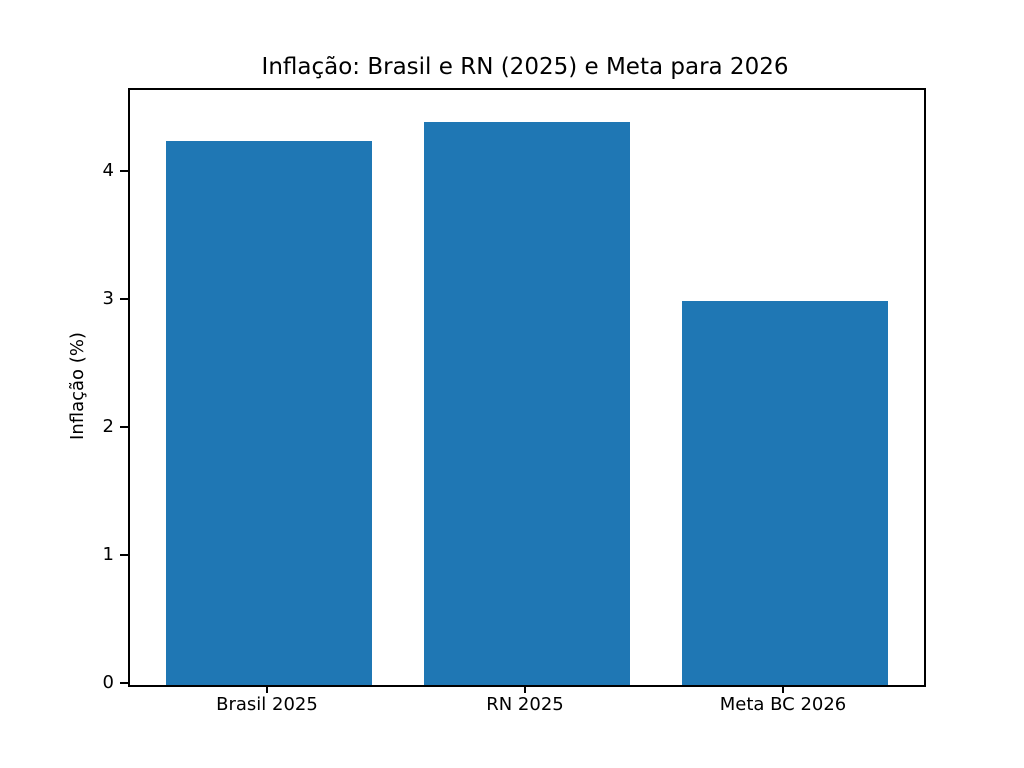  I want to click on bar-meta-bc-2026, so click(785, 493).